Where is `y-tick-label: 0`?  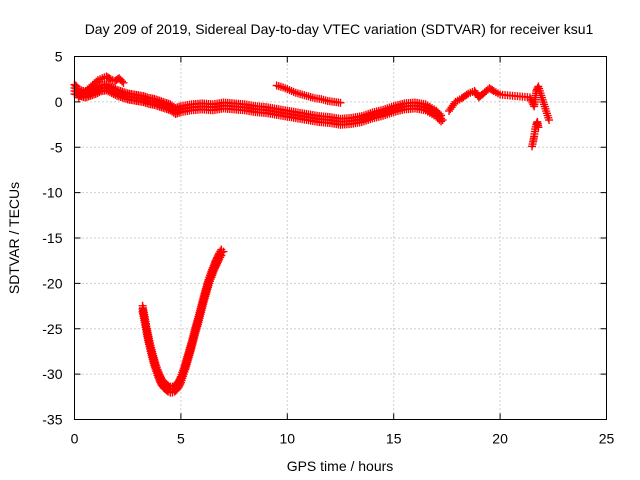
y-tick-label: 0 is located at coordinates (59, 102).